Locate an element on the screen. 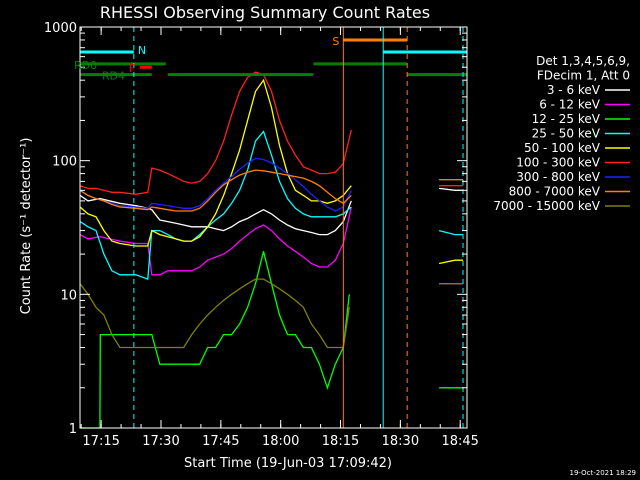  x-tick-label: 18:00 is located at coordinates (280, 441).